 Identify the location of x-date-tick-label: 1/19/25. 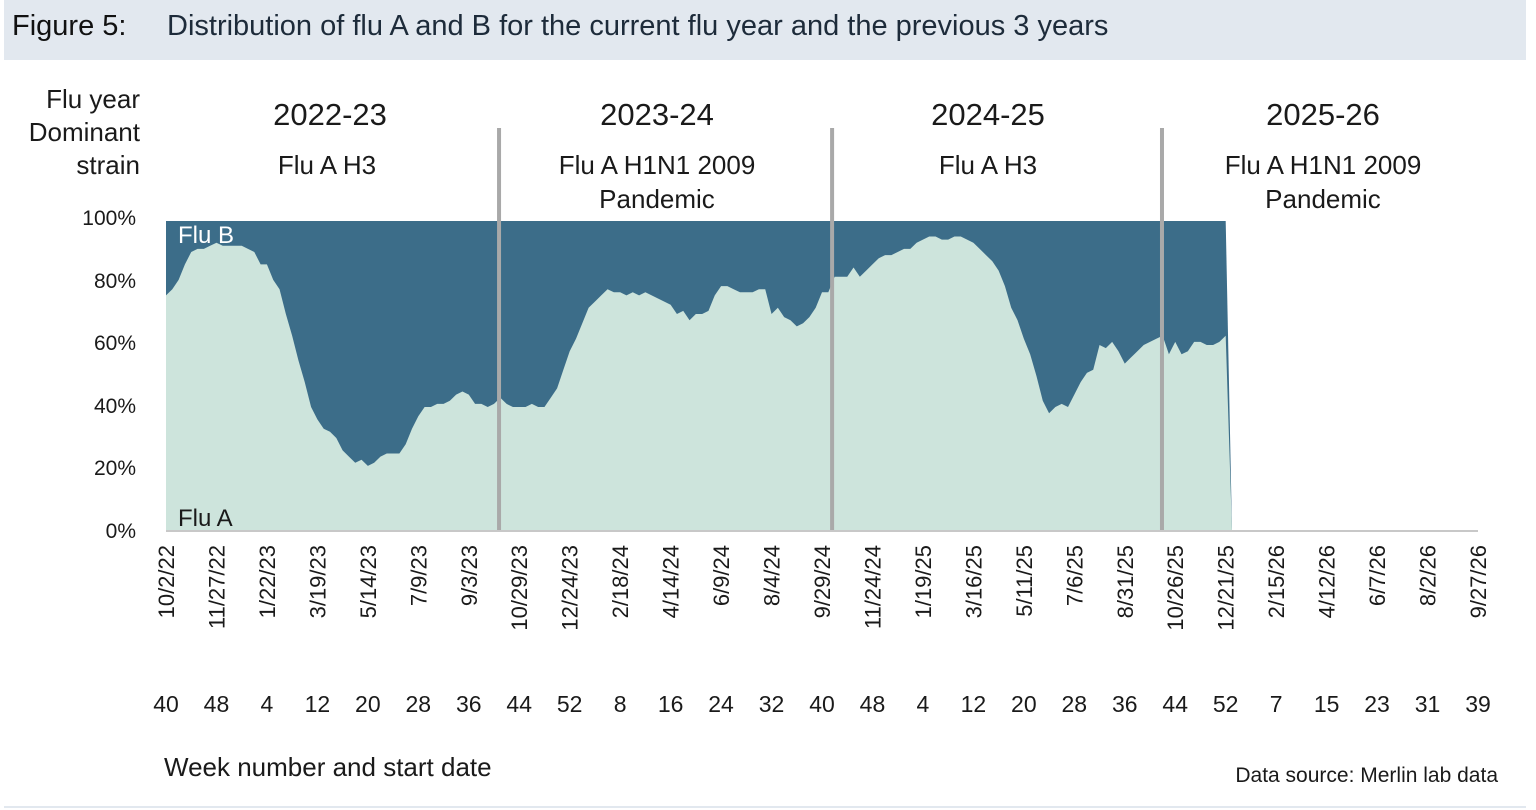
(923, 581).